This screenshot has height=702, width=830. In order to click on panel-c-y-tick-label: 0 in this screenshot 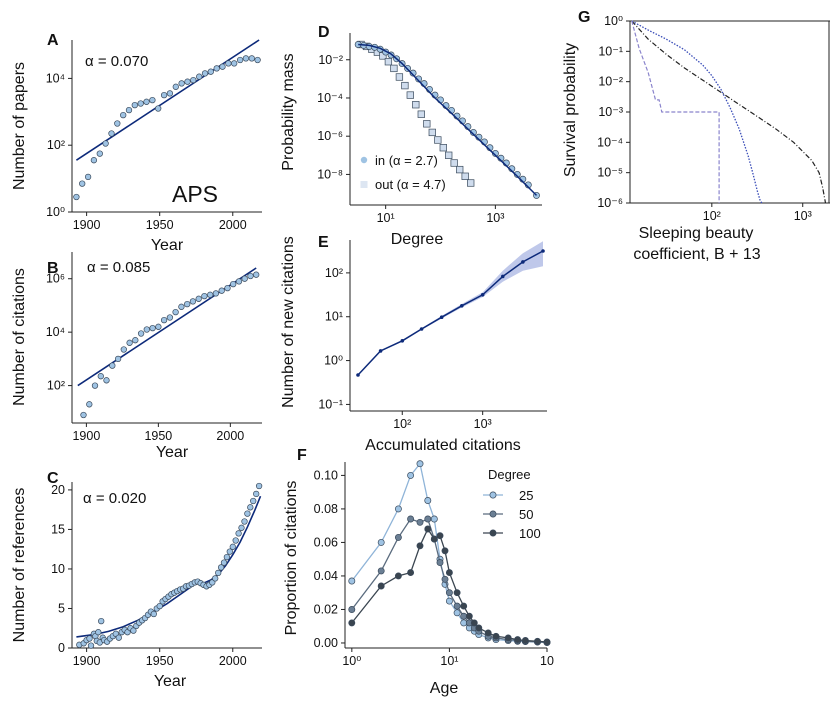, I will do `click(61, 648)`.